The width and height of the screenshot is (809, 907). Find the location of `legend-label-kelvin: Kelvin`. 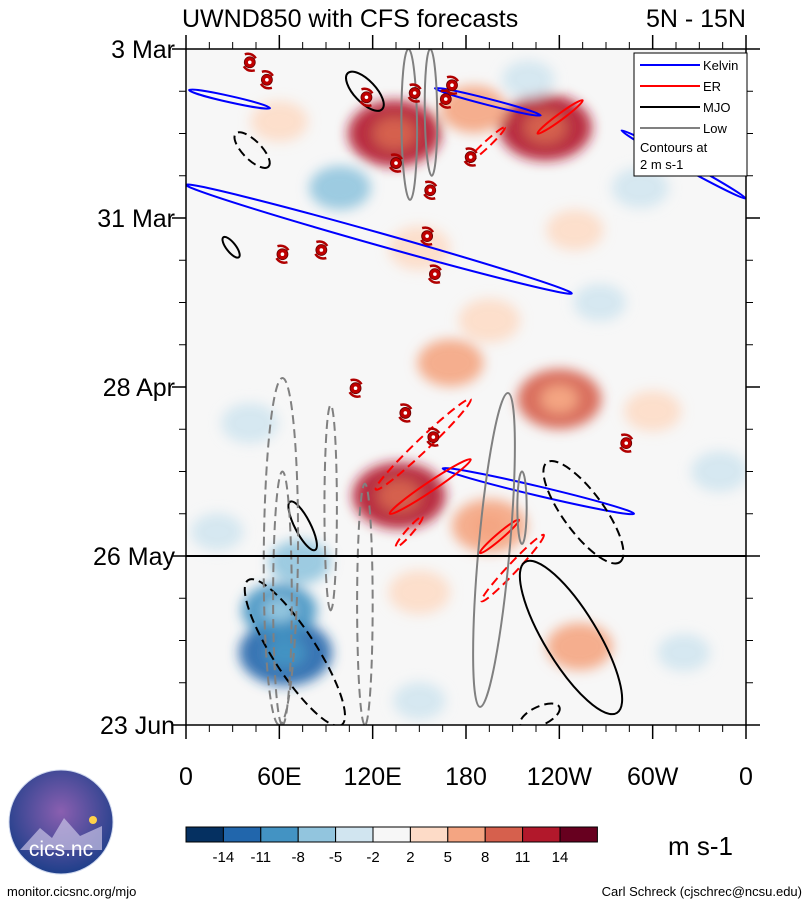

legend-label-kelvin: Kelvin is located at coordinates (720, 65).